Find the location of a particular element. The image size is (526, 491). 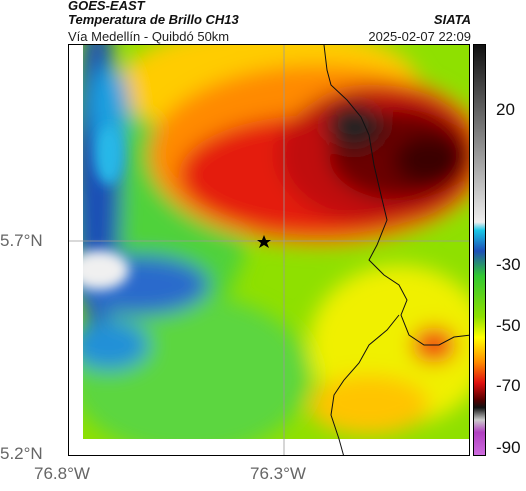

lon-label-76-3: 76.3°W is located at coordinates (278, 473).